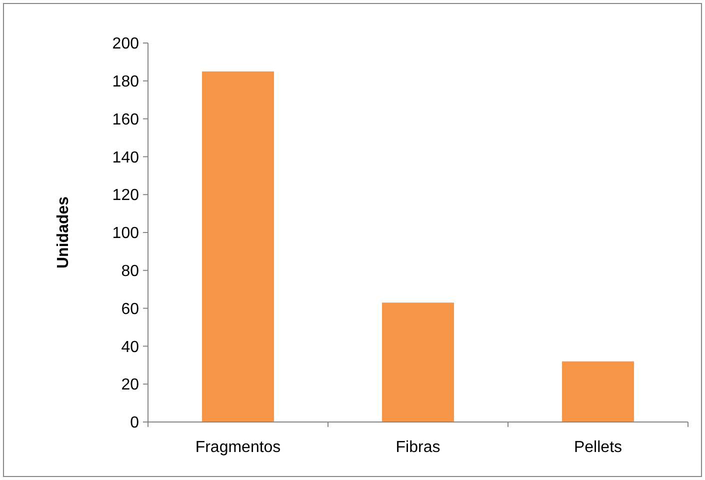 Image resolution: width=705 pixels, height=480 pixels. I want to click on y-tick-label: 60, so click(130, 309).